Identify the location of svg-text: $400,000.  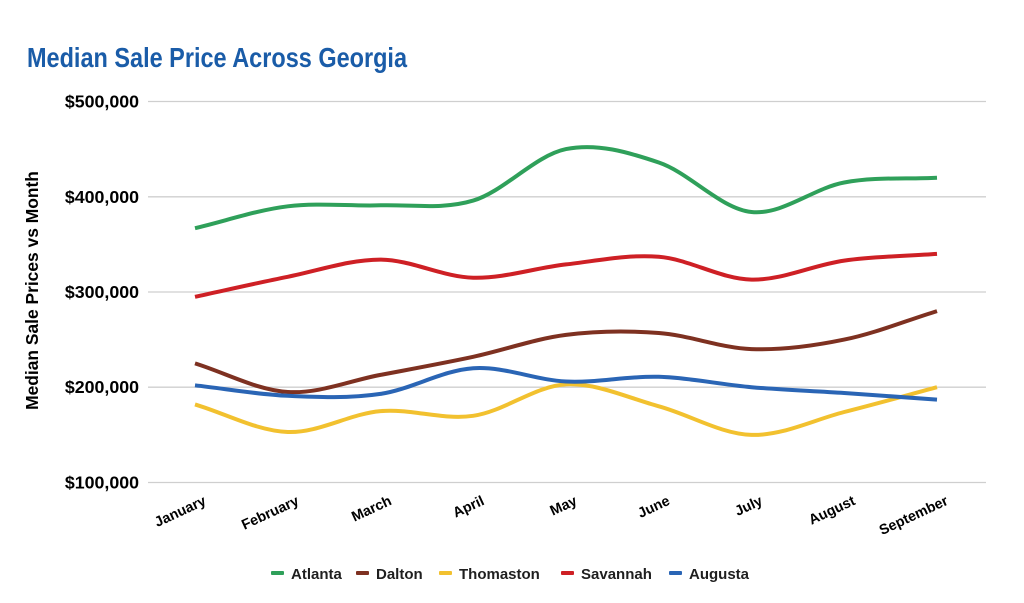
(102, 197).